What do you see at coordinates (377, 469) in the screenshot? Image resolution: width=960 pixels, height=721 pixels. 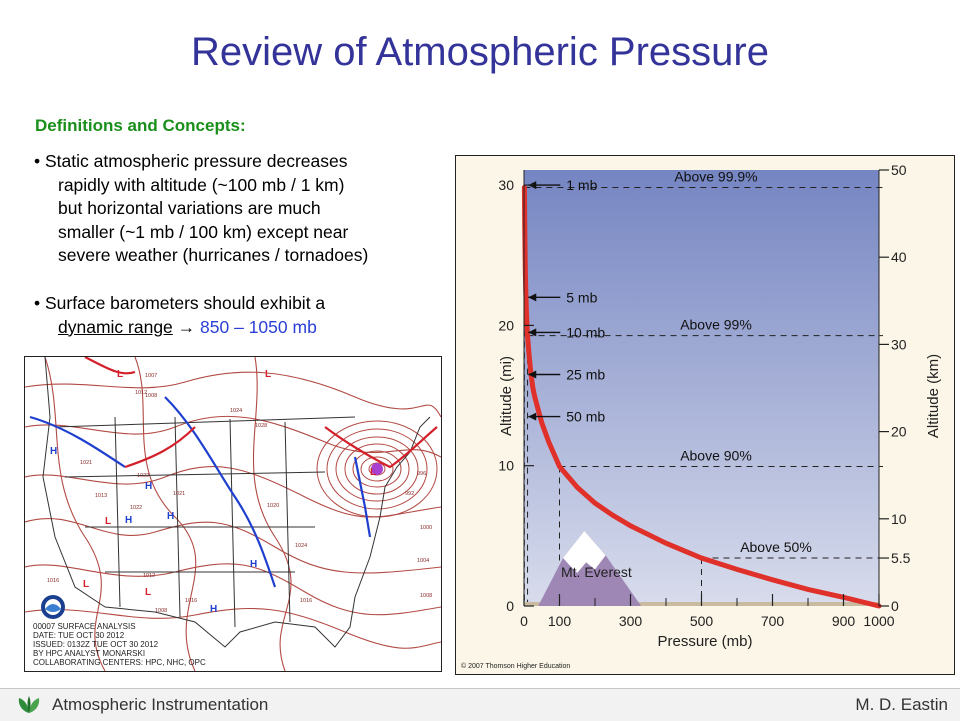 I see `storm-center` at bounding box center [377, 469].